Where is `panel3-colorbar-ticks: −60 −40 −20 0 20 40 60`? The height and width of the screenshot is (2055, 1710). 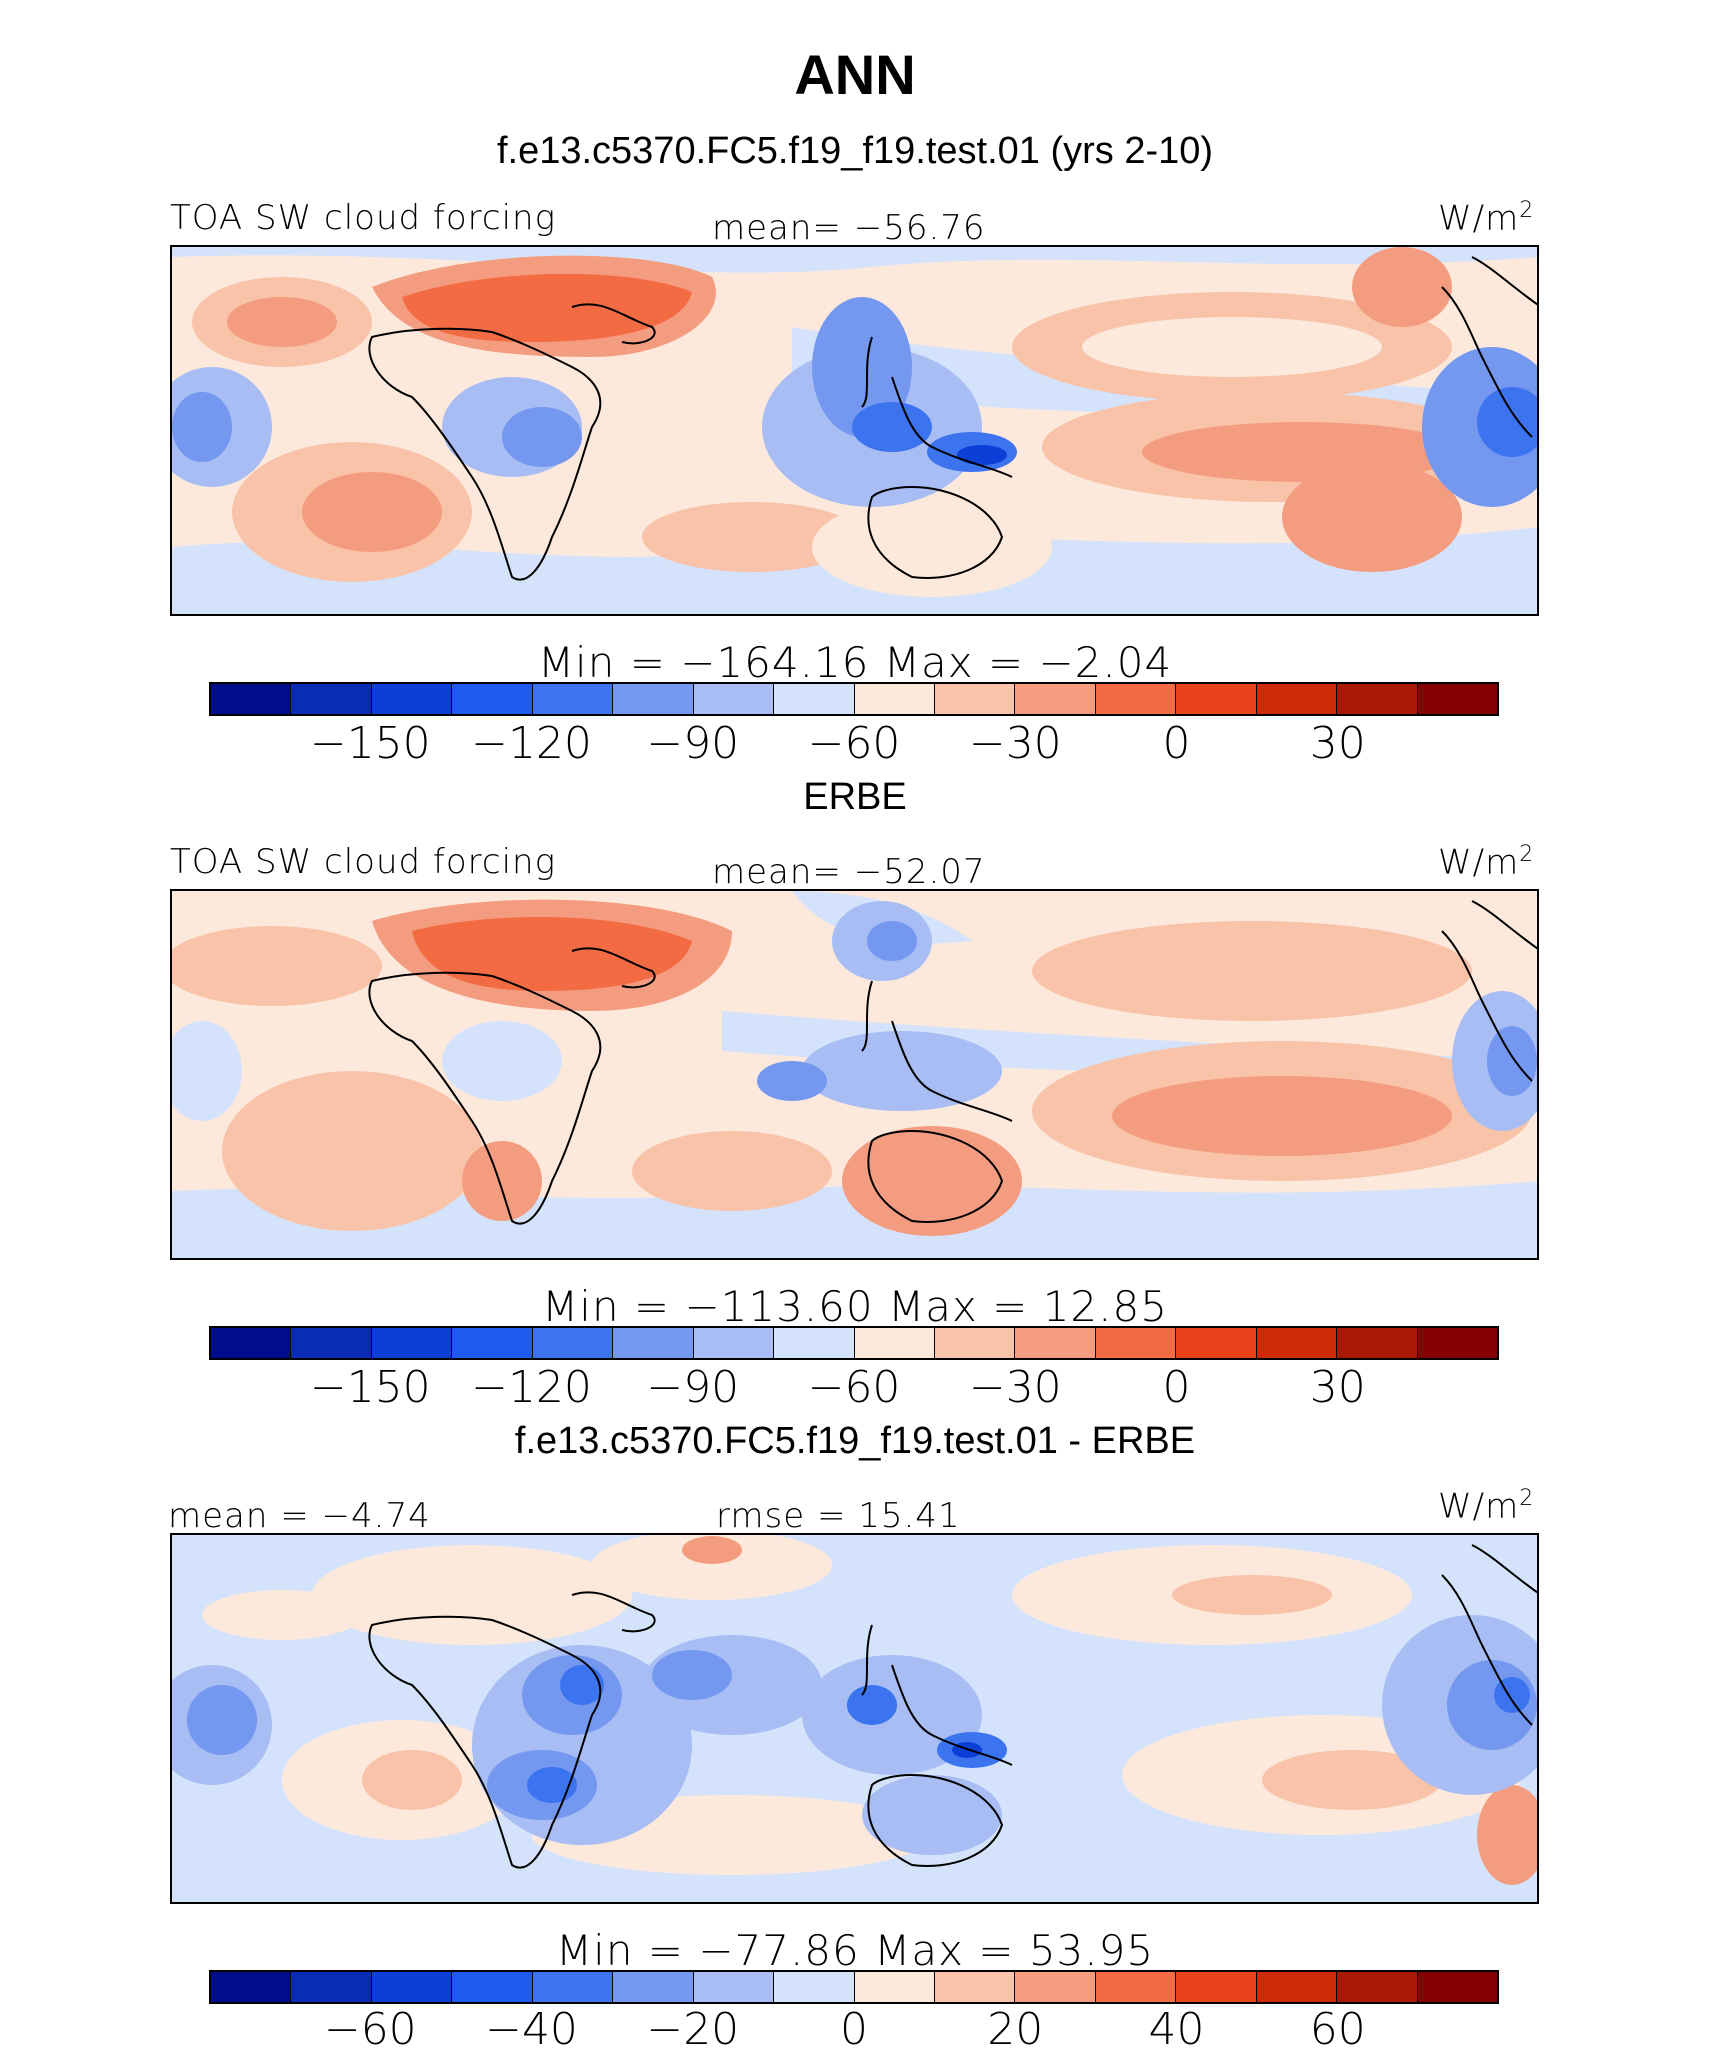
panel3-colorbar-ticks: −60 −40 −20 0 20 40 60 is located at coordinates (854, 2029).